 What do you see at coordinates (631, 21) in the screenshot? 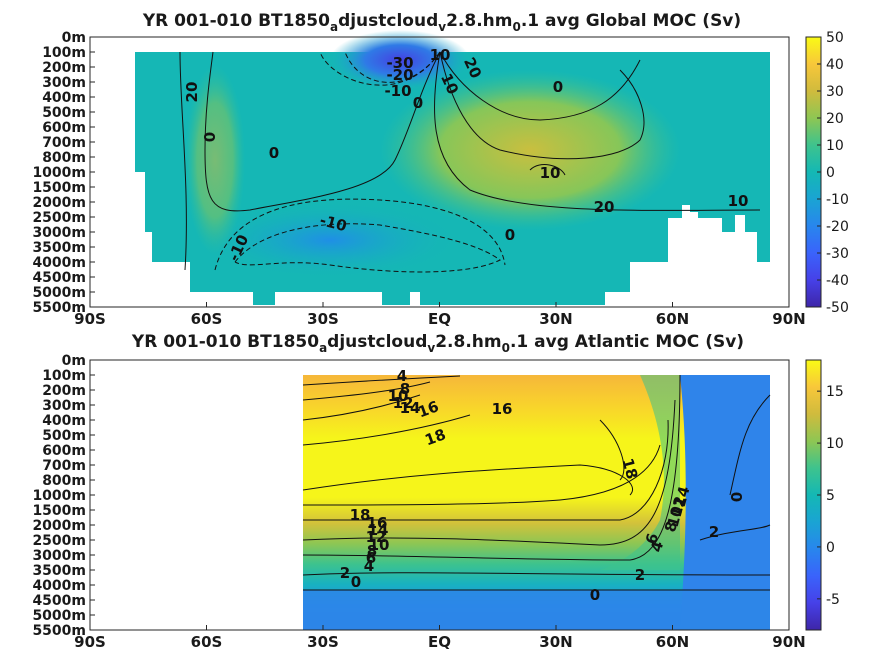
I see `title-segment: .1 avg Global MOC (Sv)` at bounding box center [631, 21].